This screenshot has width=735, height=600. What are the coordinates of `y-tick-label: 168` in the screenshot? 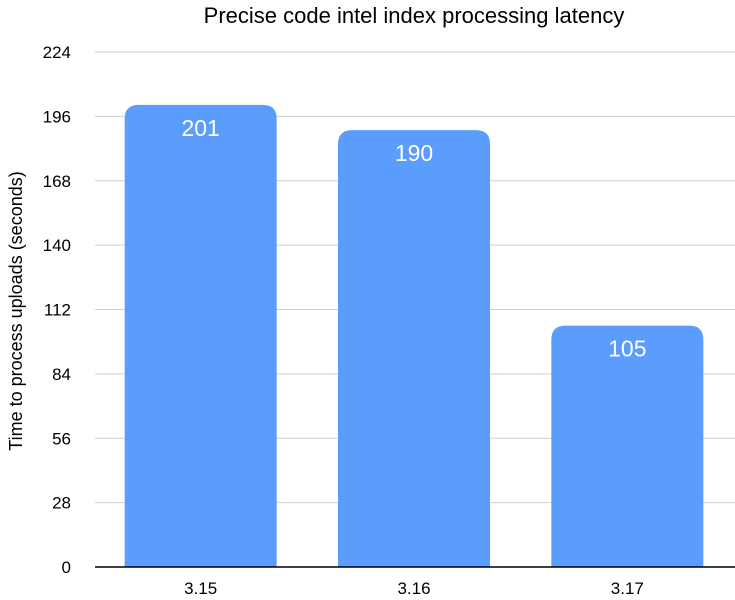 It's located at (57, 181).